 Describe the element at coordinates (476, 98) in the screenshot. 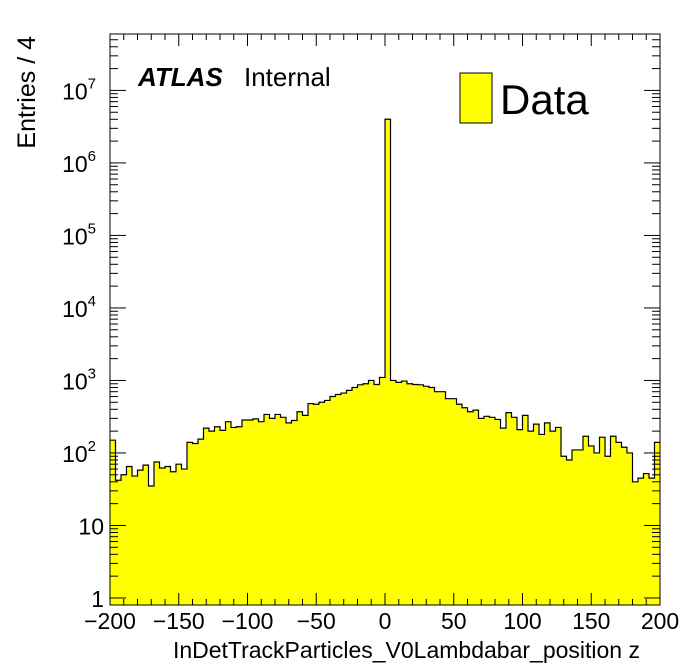

I see `legend-swatch` at that location.